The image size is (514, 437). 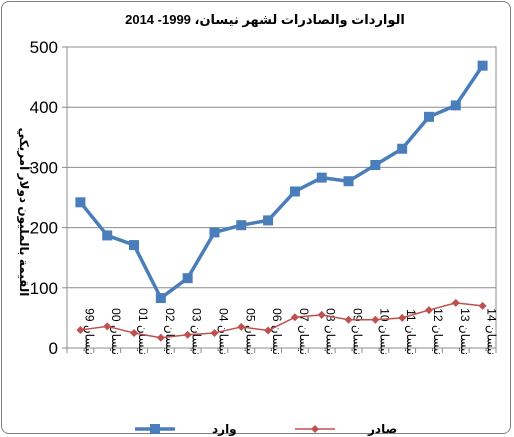 I want to click on legend-label: وارد, so click(x=224, y=429).